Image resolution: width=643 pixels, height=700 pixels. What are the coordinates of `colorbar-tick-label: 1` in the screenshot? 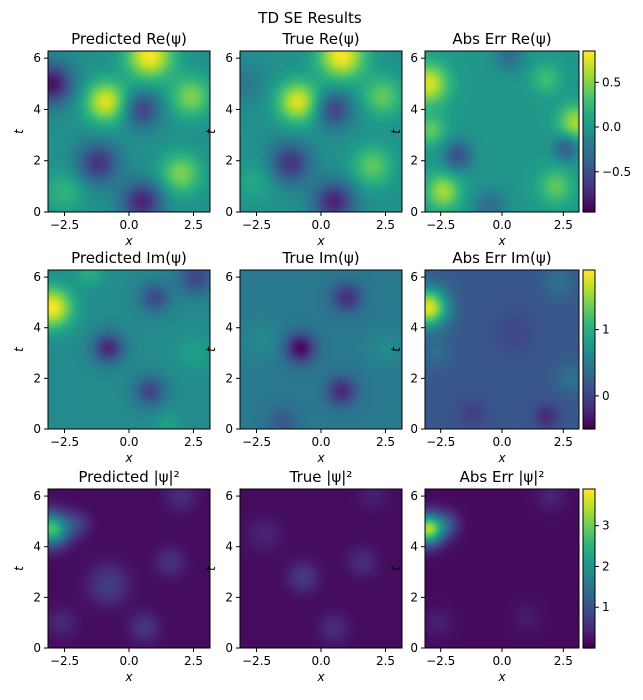 It's located at (606, 330).